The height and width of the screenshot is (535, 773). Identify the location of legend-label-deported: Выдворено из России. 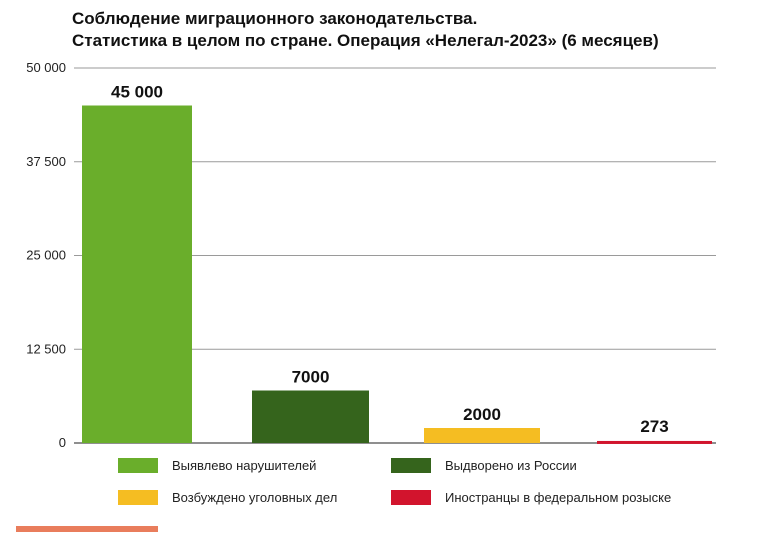
(511, 465).